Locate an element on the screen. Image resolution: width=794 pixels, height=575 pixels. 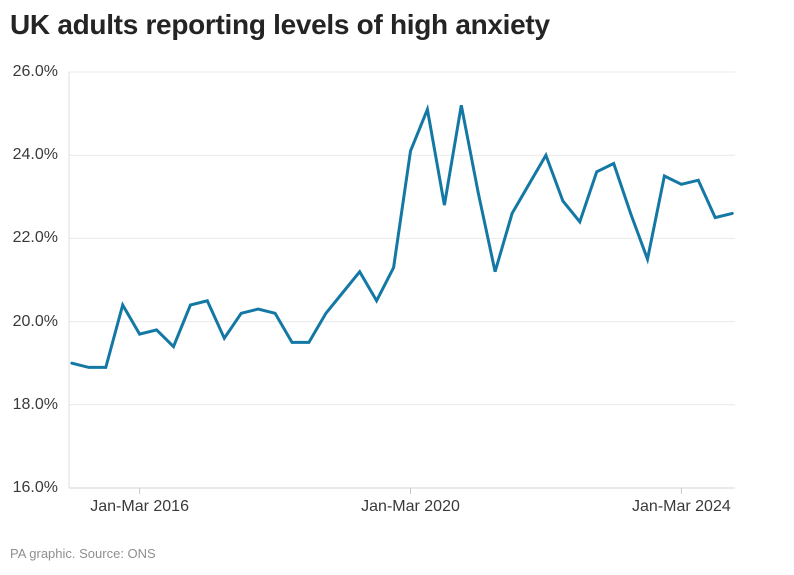
y-axis-tick-label: 24.0% is located at coordinates (35, 155).